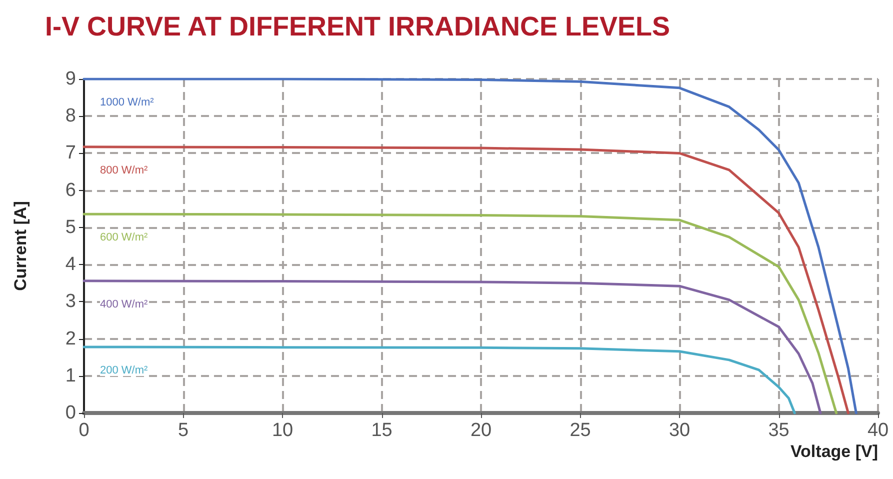 The height and width of the screenshot is (479, 893). Describe the element at coordinates (20, 246) in the screenshot. I see `y-axis-title: Current [A]` at that location.